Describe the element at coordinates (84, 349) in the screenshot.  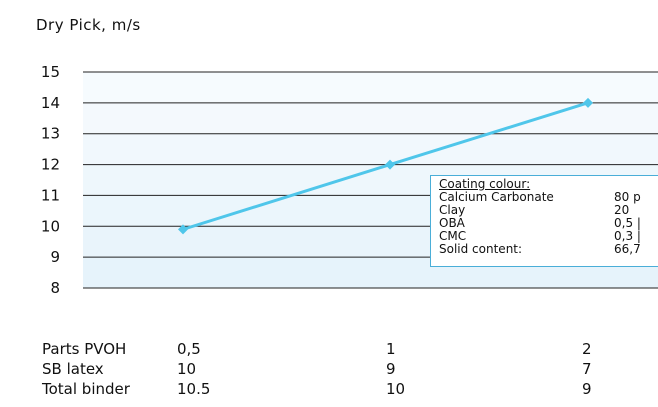
I see `row-label: Parts PVOH` at that location.